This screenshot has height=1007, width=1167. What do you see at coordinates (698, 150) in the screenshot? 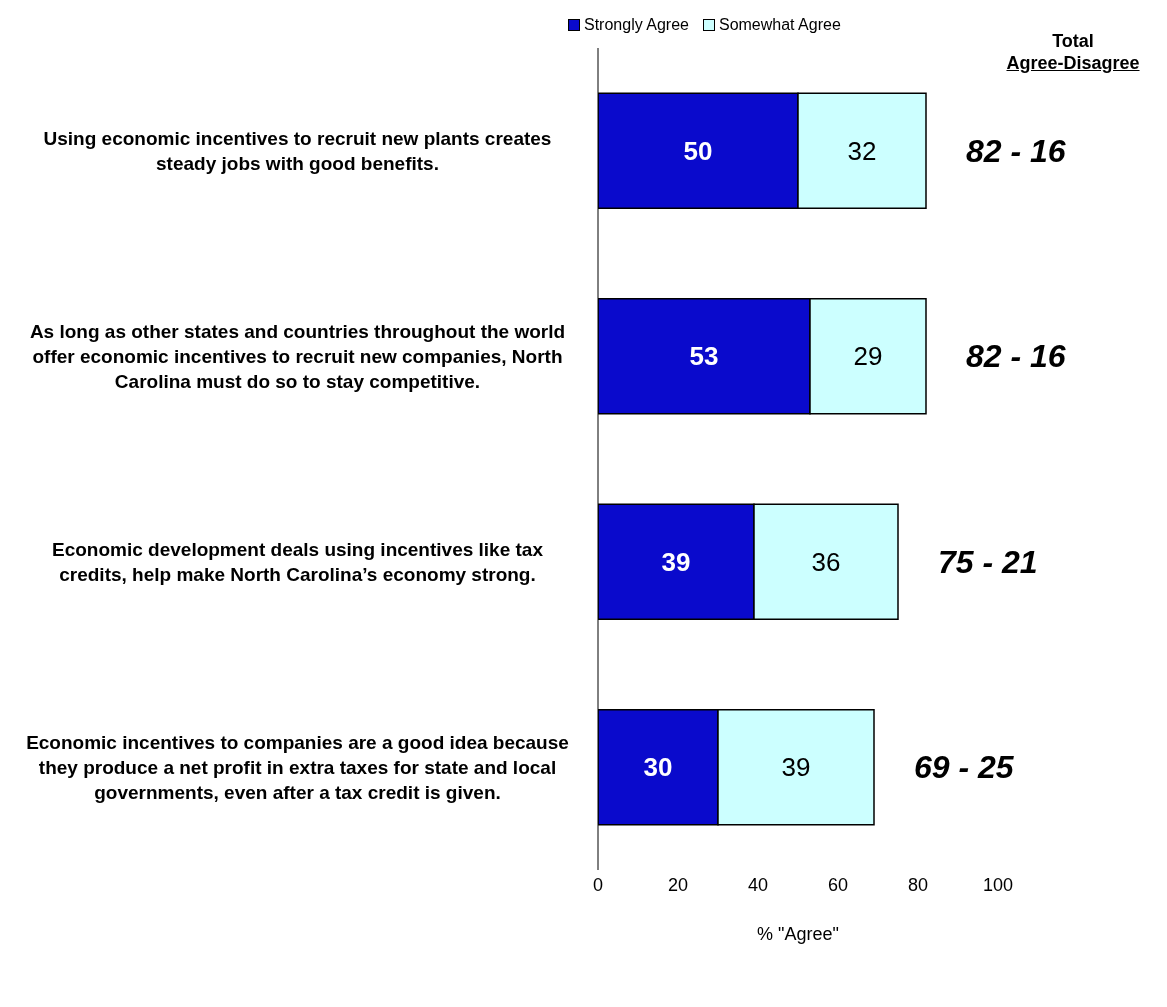
I see `data-label: 50` at bounding box center [698, 150].